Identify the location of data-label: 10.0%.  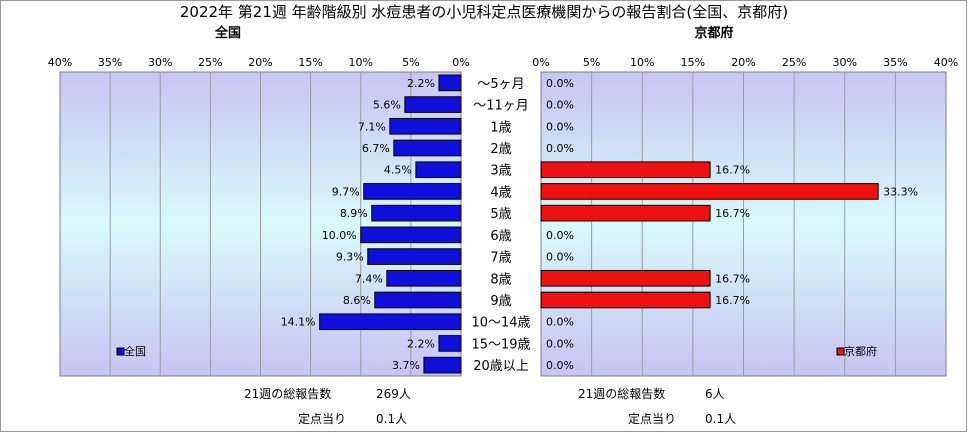
(339, 235).